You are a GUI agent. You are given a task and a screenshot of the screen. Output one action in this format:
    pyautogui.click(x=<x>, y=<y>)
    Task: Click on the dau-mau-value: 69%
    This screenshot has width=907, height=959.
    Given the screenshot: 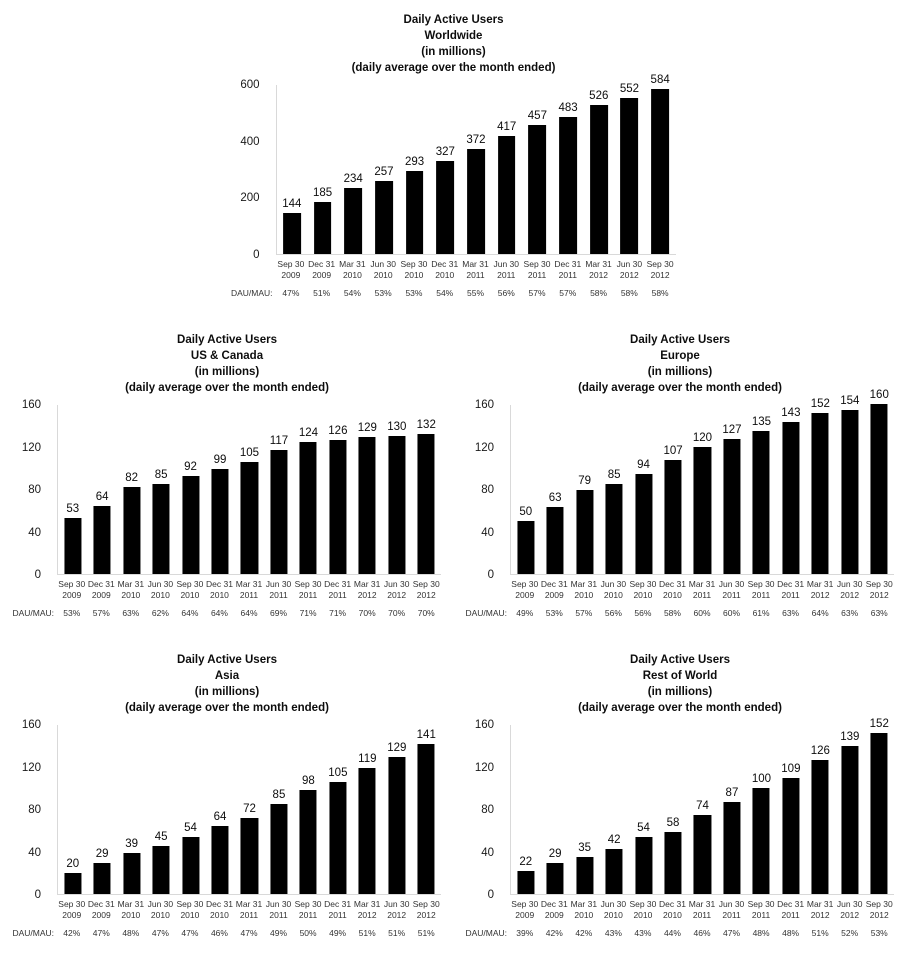 What is the action you would take?
    pyautogui.click(x=279, y=613)
    